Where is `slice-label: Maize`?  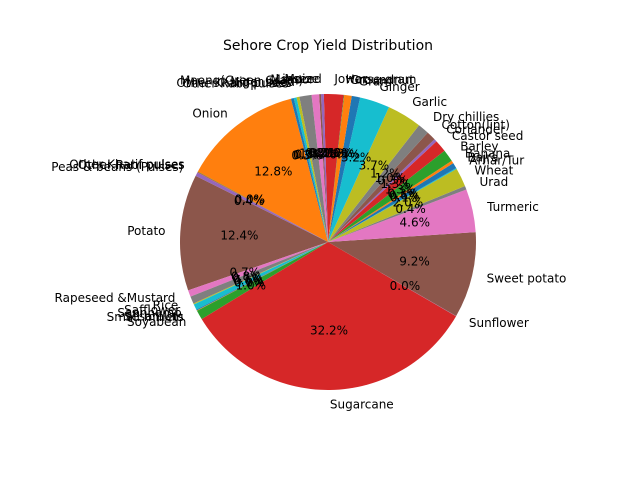 slice-label: Maize is located at coordinates (301, 79).